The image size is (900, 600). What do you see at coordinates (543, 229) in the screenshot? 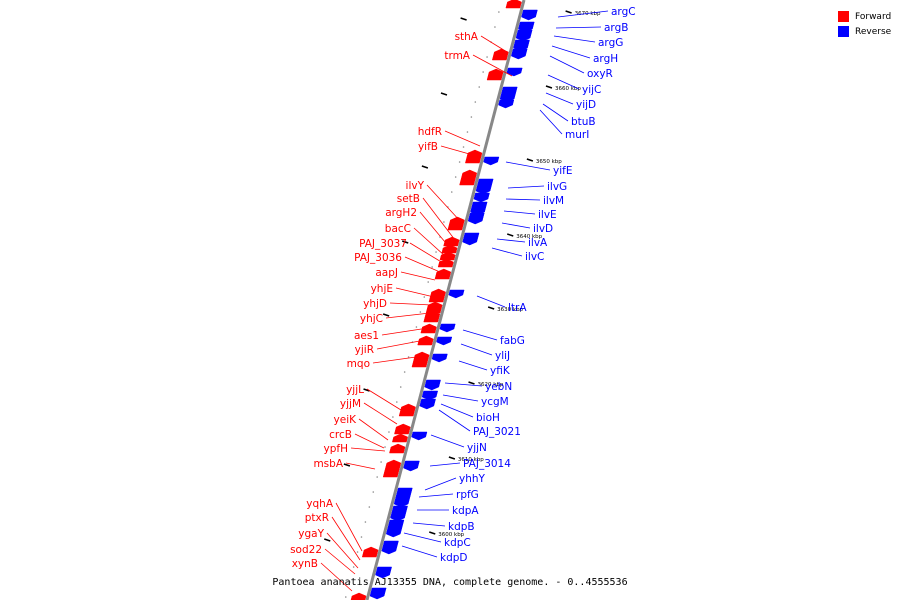
I see `reverse-gene-label: ilvD` at bounding box center [543, 229].